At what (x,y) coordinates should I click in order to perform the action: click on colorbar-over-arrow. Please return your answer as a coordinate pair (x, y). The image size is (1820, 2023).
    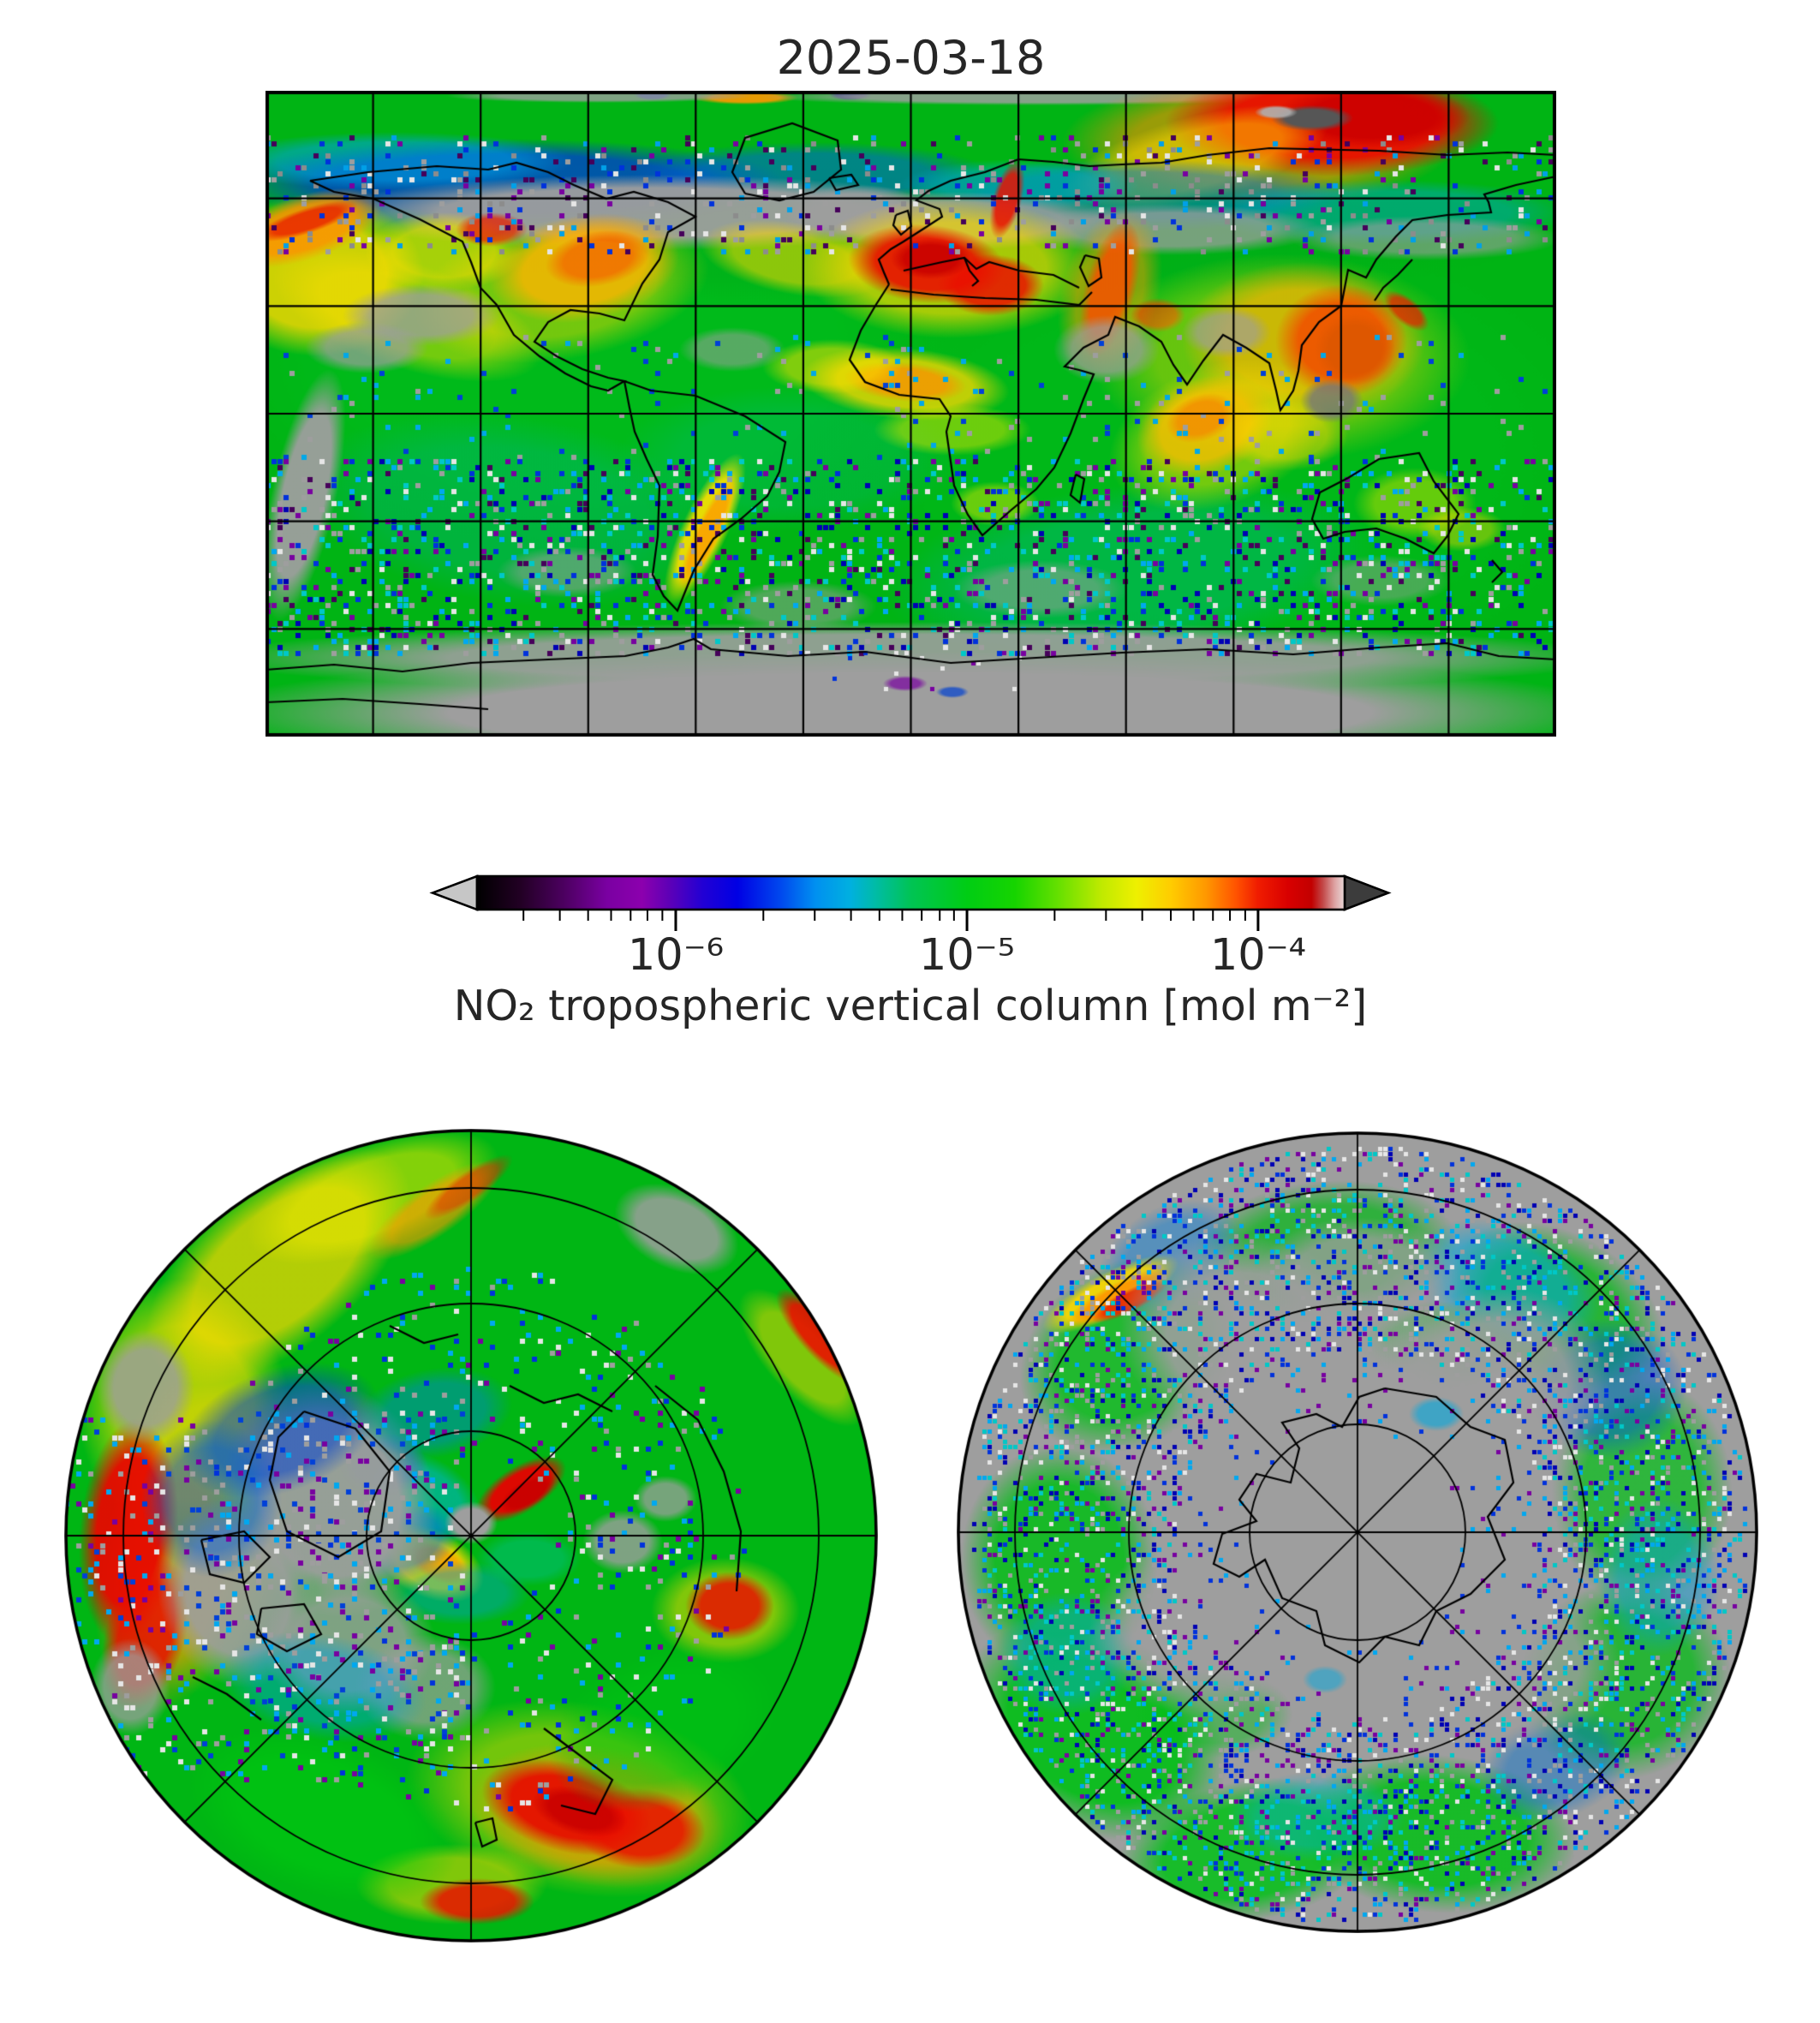
    Looking at the image, I should click on (1367, 892).